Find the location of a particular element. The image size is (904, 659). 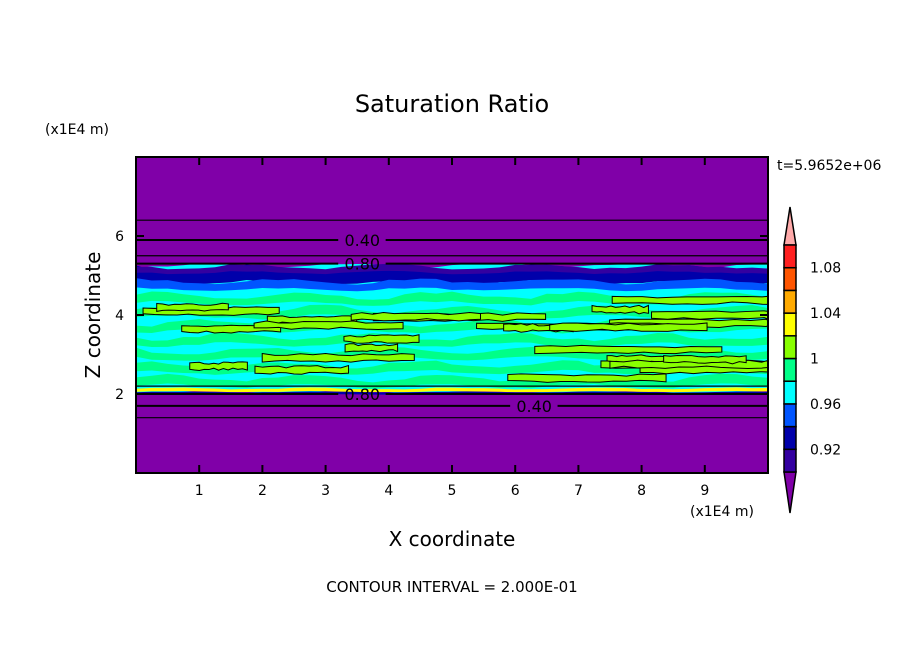

colorbar-tick-label: 1.08 is located at coordinates (825, 269).